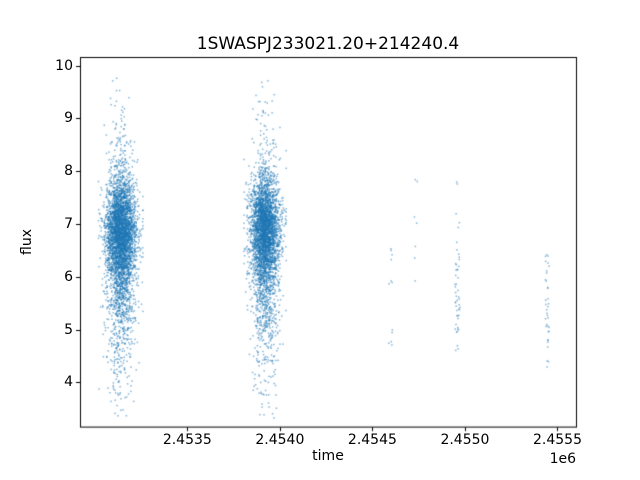  What do you see at coordinates (465, 440) in the screenshot?
I see `x-tick-label: 2.4550` at bounding box center [465, 440].